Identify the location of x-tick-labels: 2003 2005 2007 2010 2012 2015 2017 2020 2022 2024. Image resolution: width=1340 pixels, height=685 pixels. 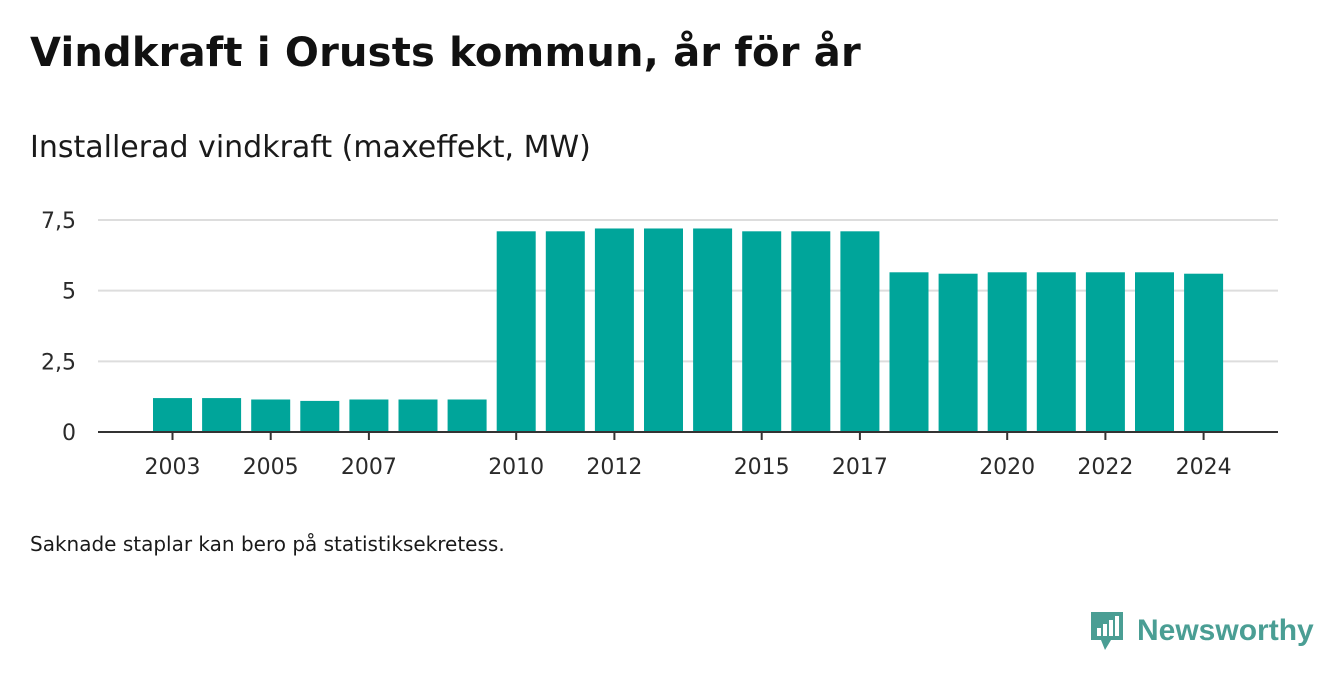
(688, 467).